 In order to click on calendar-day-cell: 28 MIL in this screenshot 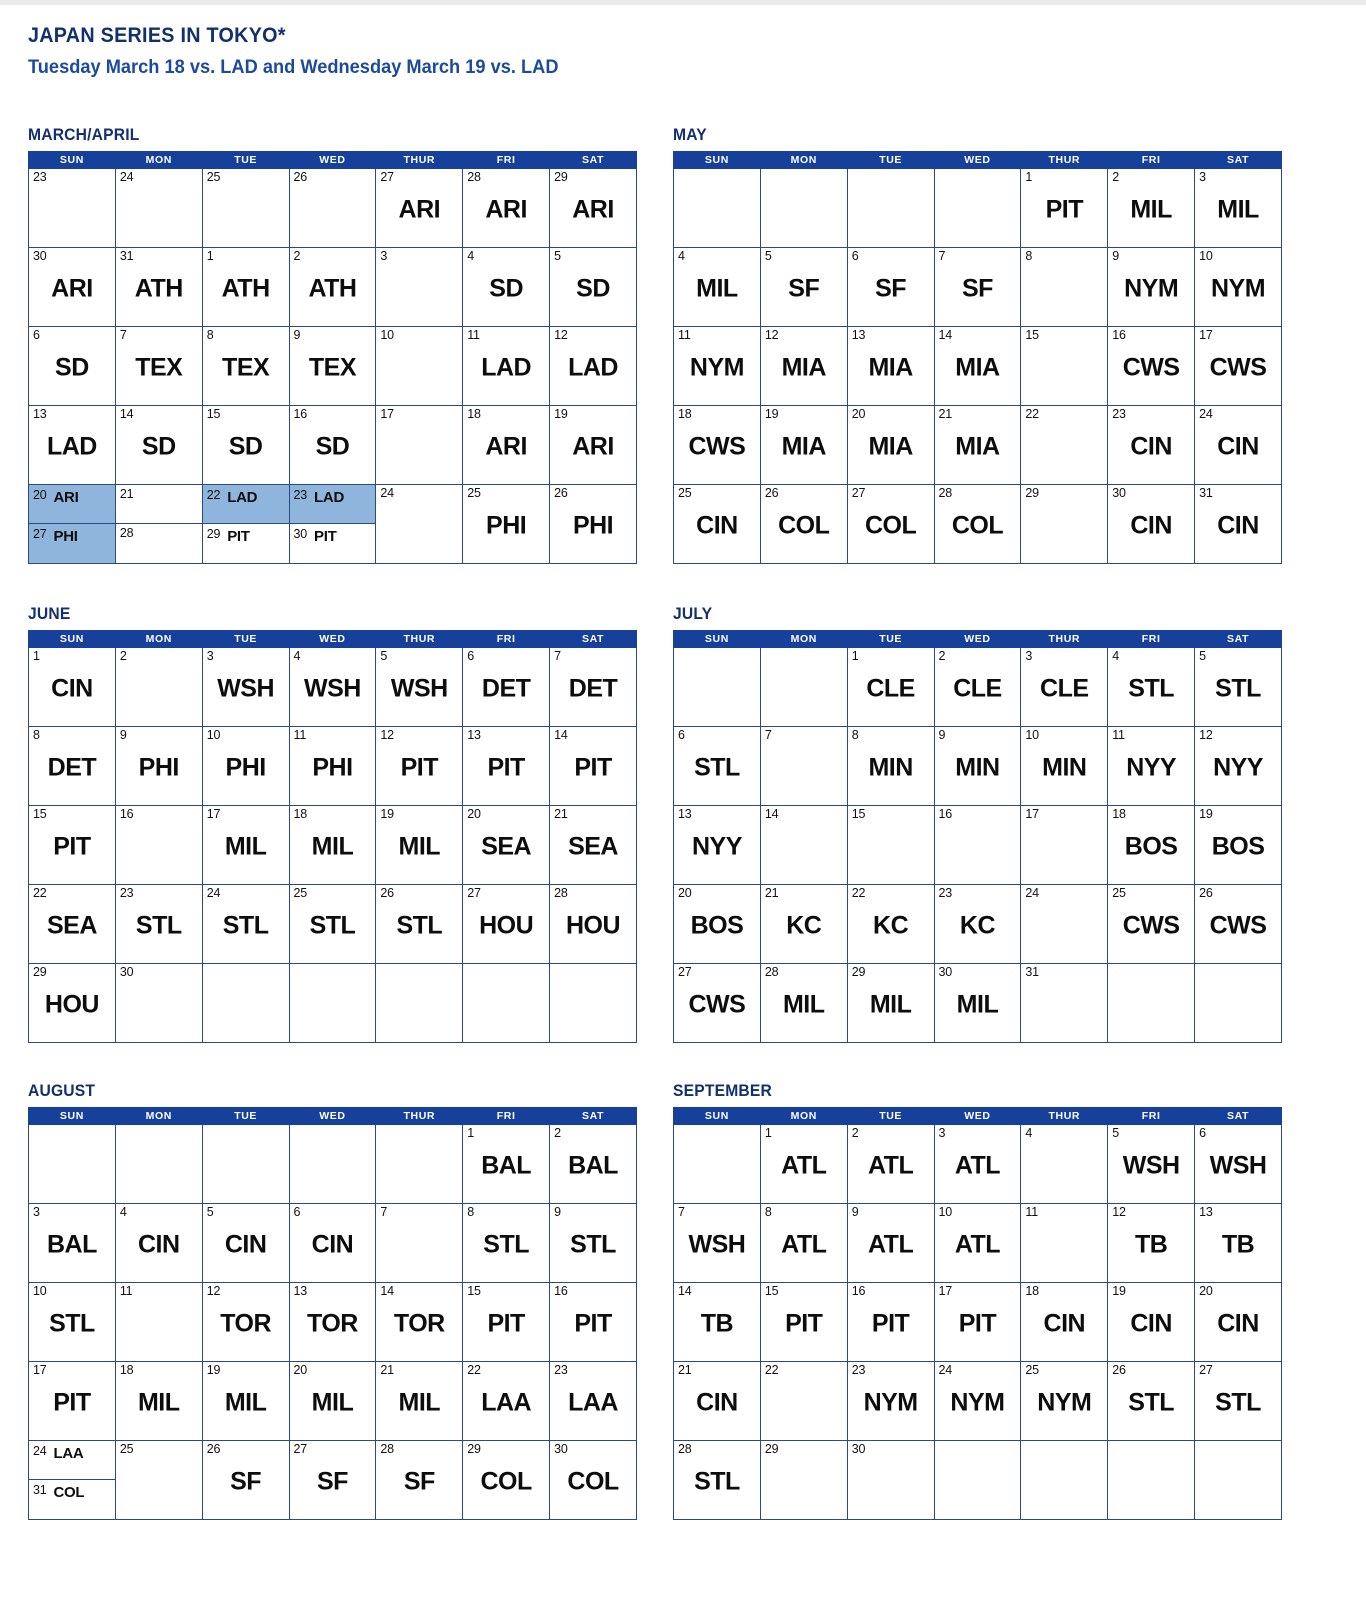, I will do `click(803, 1003)`.